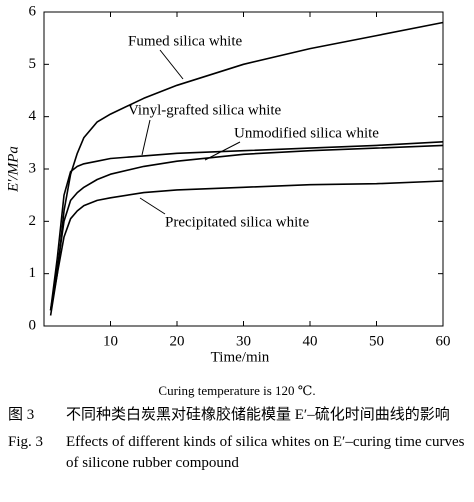 This screenshot has height=502, width=474. Describe the element at coordinates (205, 110) in the screenshot. I see `series-label: Vinyl-grafted silica white` at that location.